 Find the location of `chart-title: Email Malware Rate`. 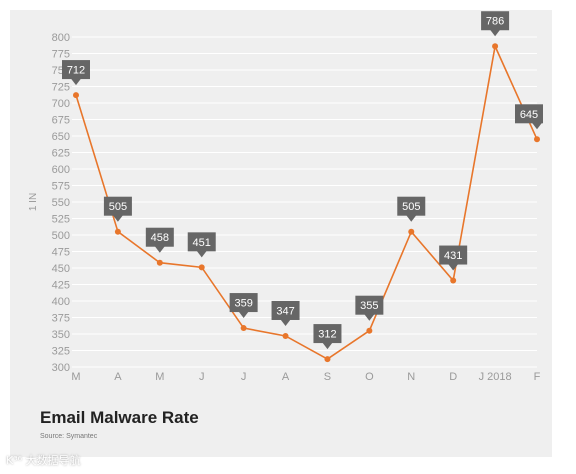

chart-title: Email Malware Rate is located at coordinates (119, 417).